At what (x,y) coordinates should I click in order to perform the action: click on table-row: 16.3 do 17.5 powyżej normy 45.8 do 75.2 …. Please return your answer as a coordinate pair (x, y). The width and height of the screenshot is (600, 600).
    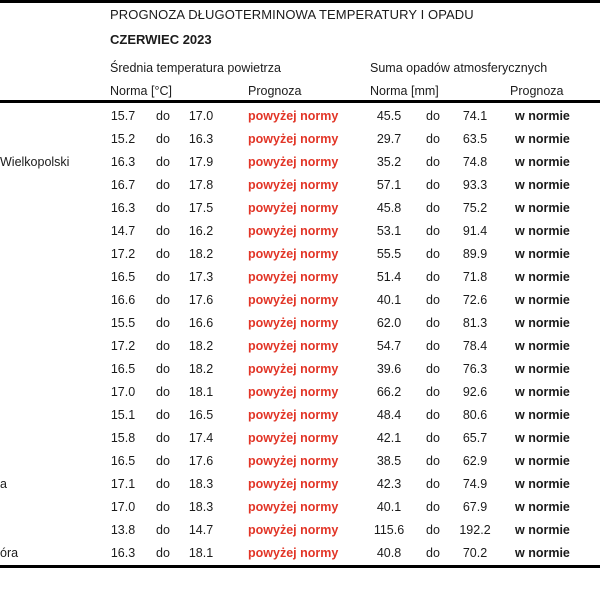
    Looking at the image, I should click on (300, 207).